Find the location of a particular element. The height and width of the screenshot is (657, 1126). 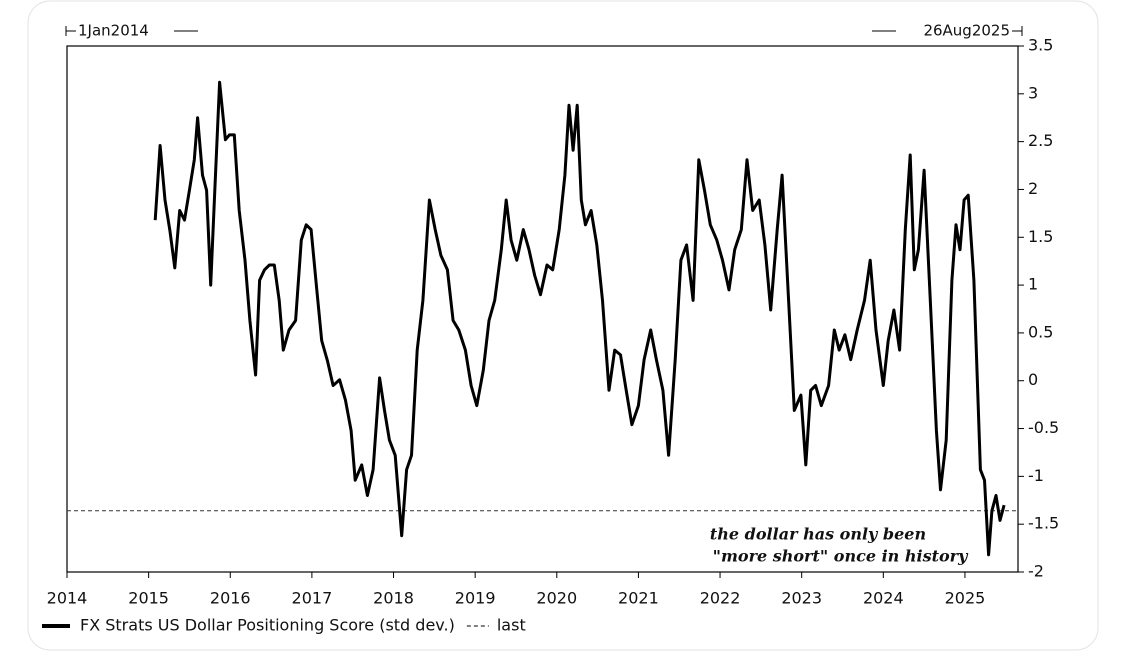

start-label: 1Jan2014 is located at coordinates (113, 31).